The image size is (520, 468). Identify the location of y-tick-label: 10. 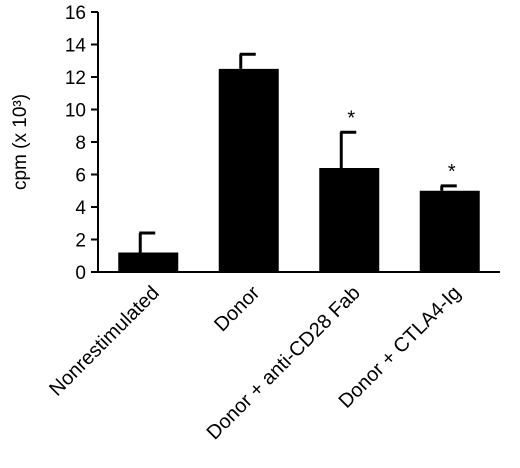
(75, 111).